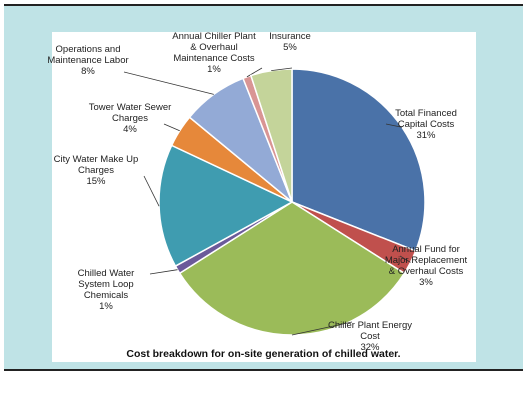  I want to click on slice-label: Chilled Water System Loop Chemicals 1%, so click(106, 290).